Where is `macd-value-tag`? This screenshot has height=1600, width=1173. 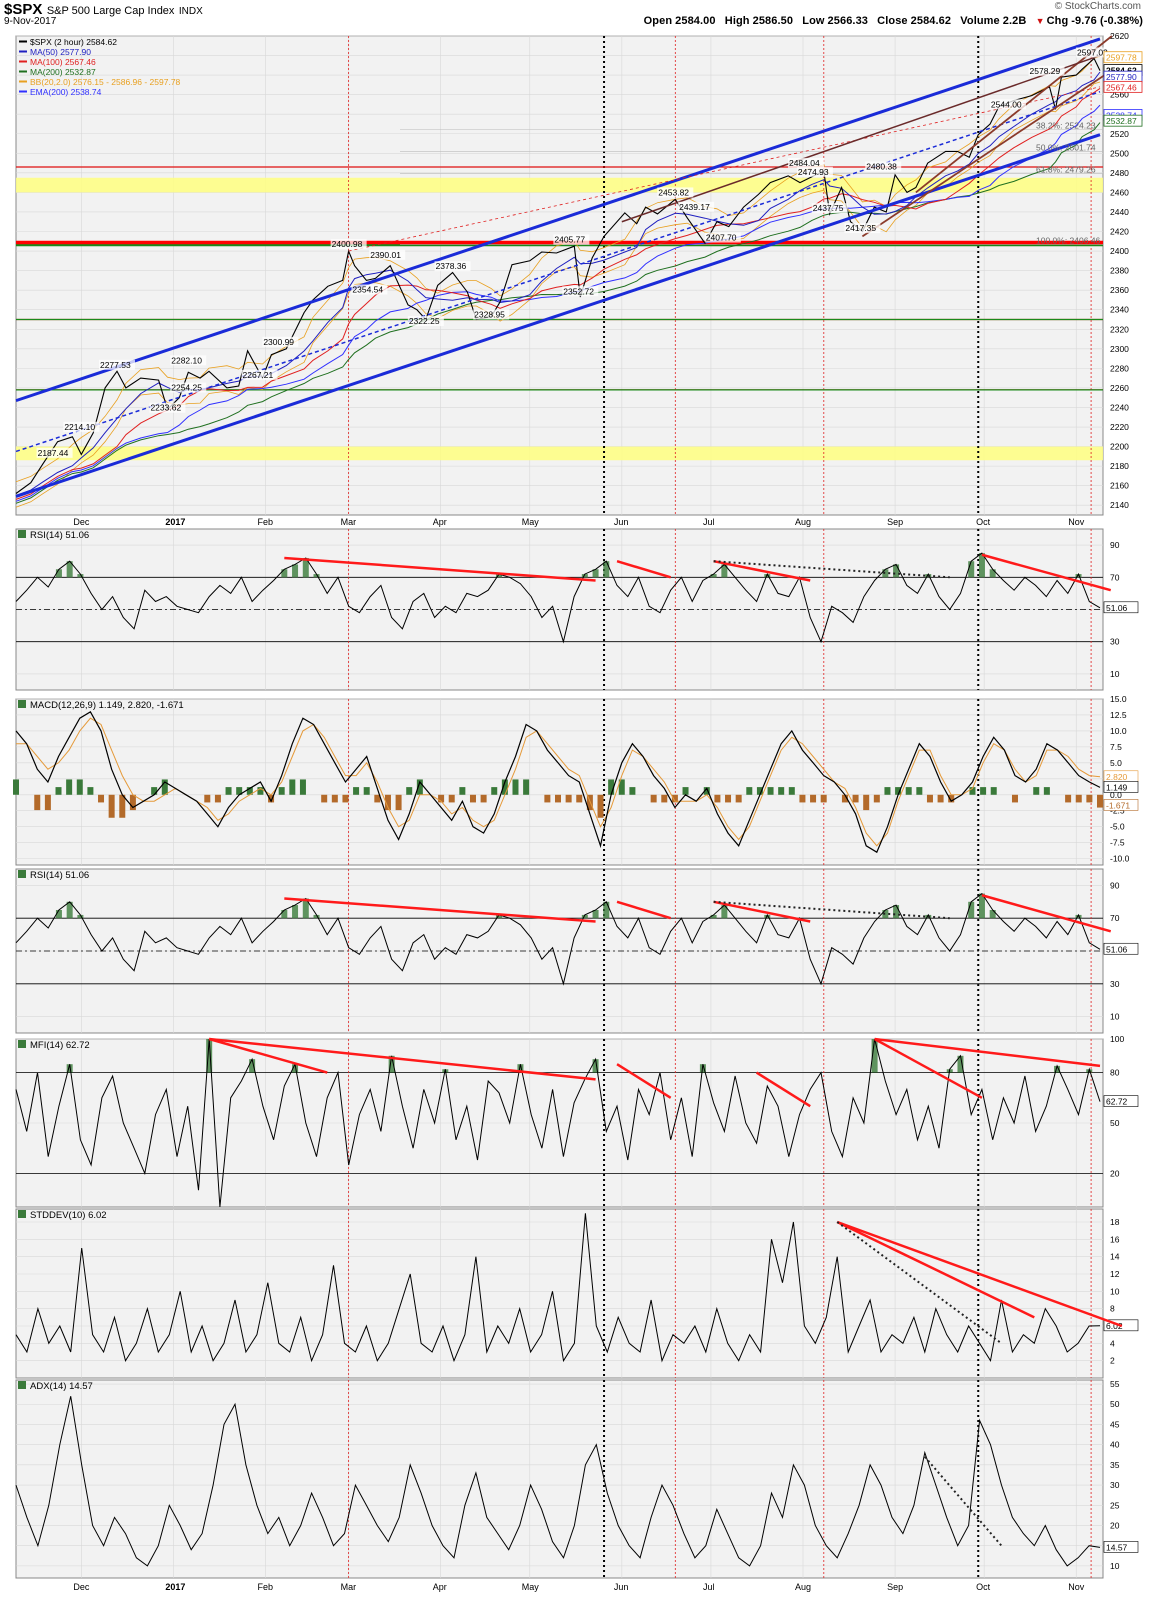 macd-value-tag is located at coordinates (1121, 787).